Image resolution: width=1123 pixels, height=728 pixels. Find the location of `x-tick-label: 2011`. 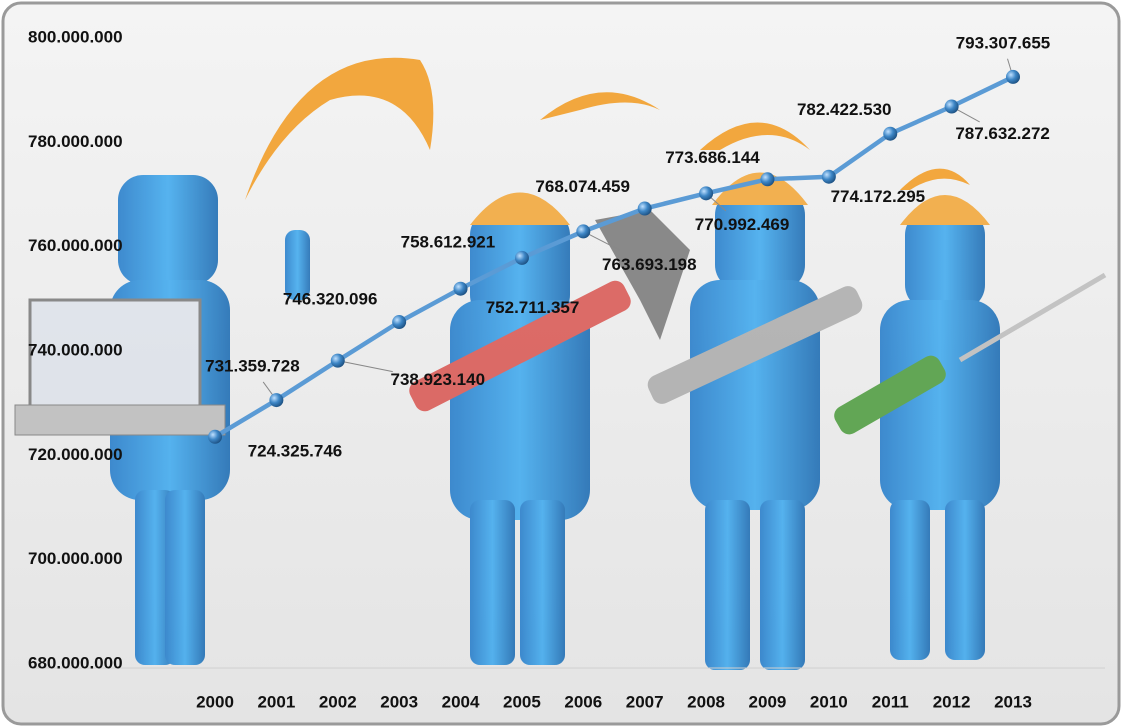

x-tick-label: 2011 is located at coordinates (890, 701).